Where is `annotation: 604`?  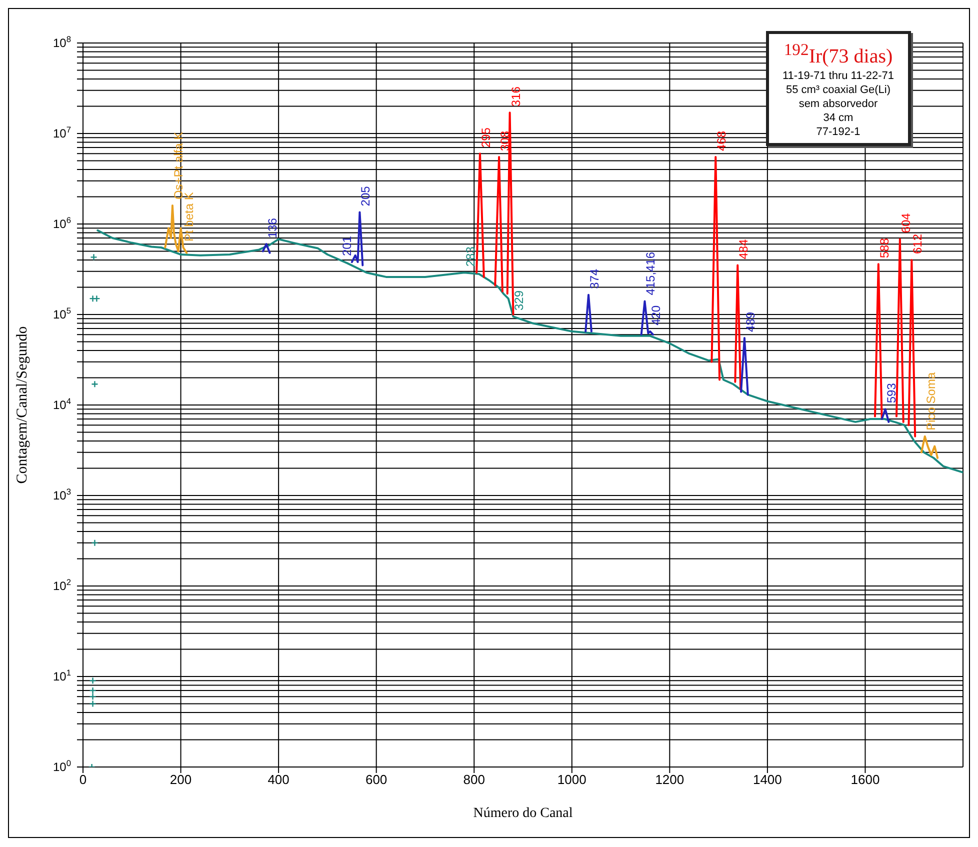 annotation: 604 is located at coordinates (905, 223).